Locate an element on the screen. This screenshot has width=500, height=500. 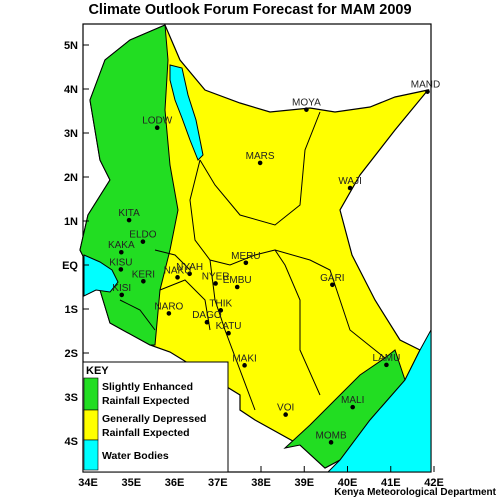
town-mars: MARS is located at coordinates (260, 158).